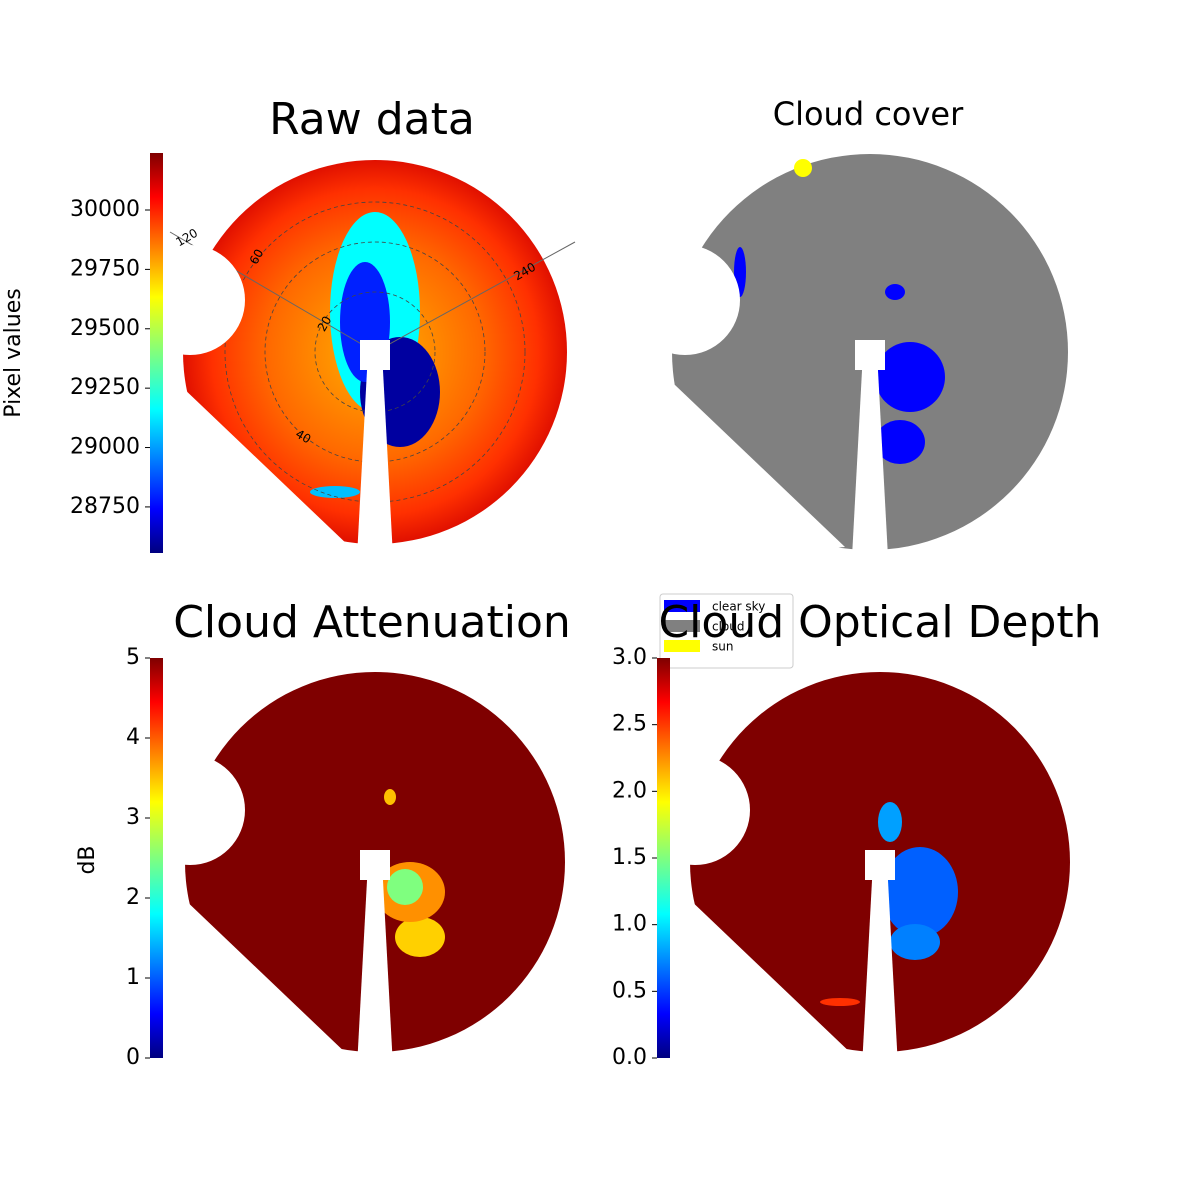 Image resolution: width=1200 pixels, height=1200 pixels. Describe the element at coordinates (629, 990) in the screenshot. I see `tick-label: 0.5` at that location.